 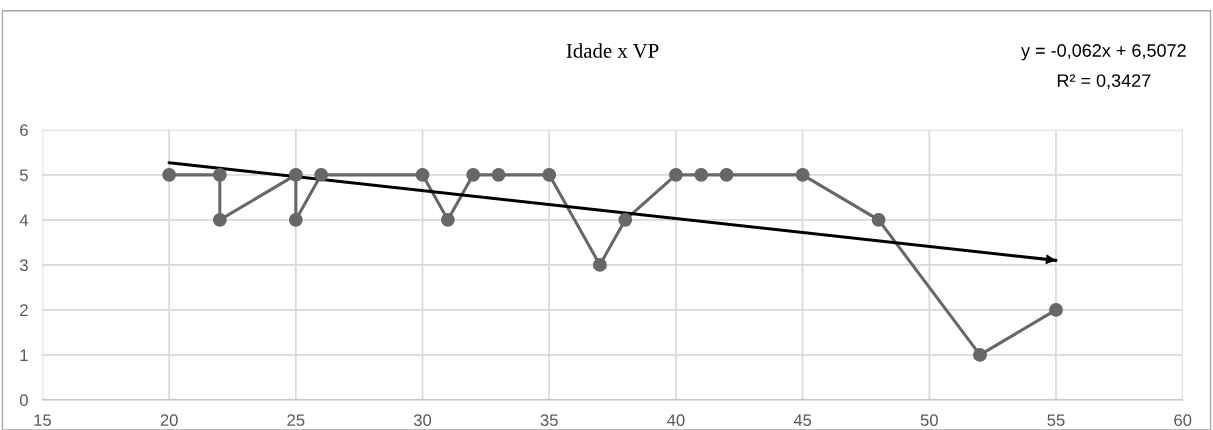 What do you see at coordinates (24, 220) in the screenshot?
I see `y-tick-label: 4` at bounding box center [24, 220].